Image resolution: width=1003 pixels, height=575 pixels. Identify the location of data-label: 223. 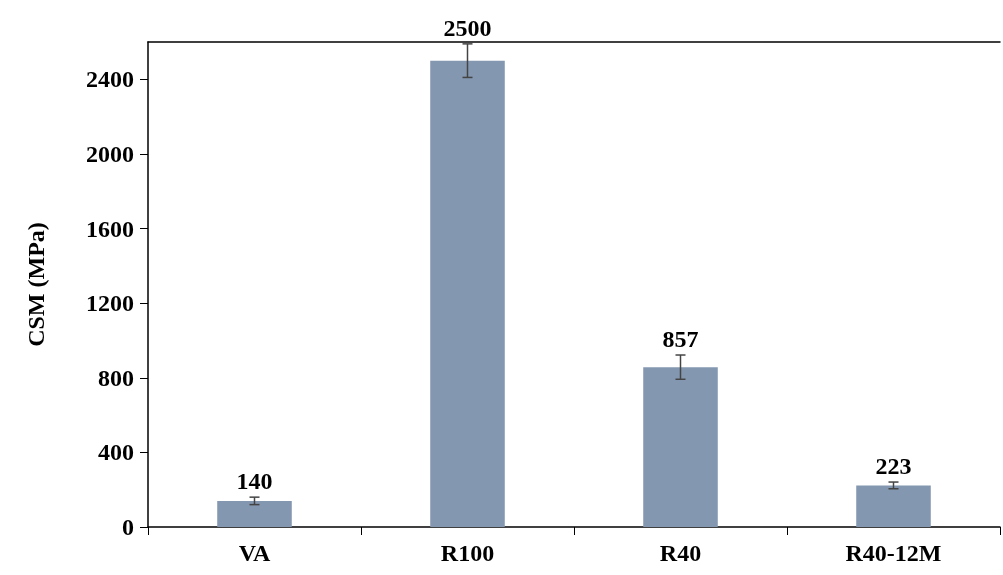
(893, 466).